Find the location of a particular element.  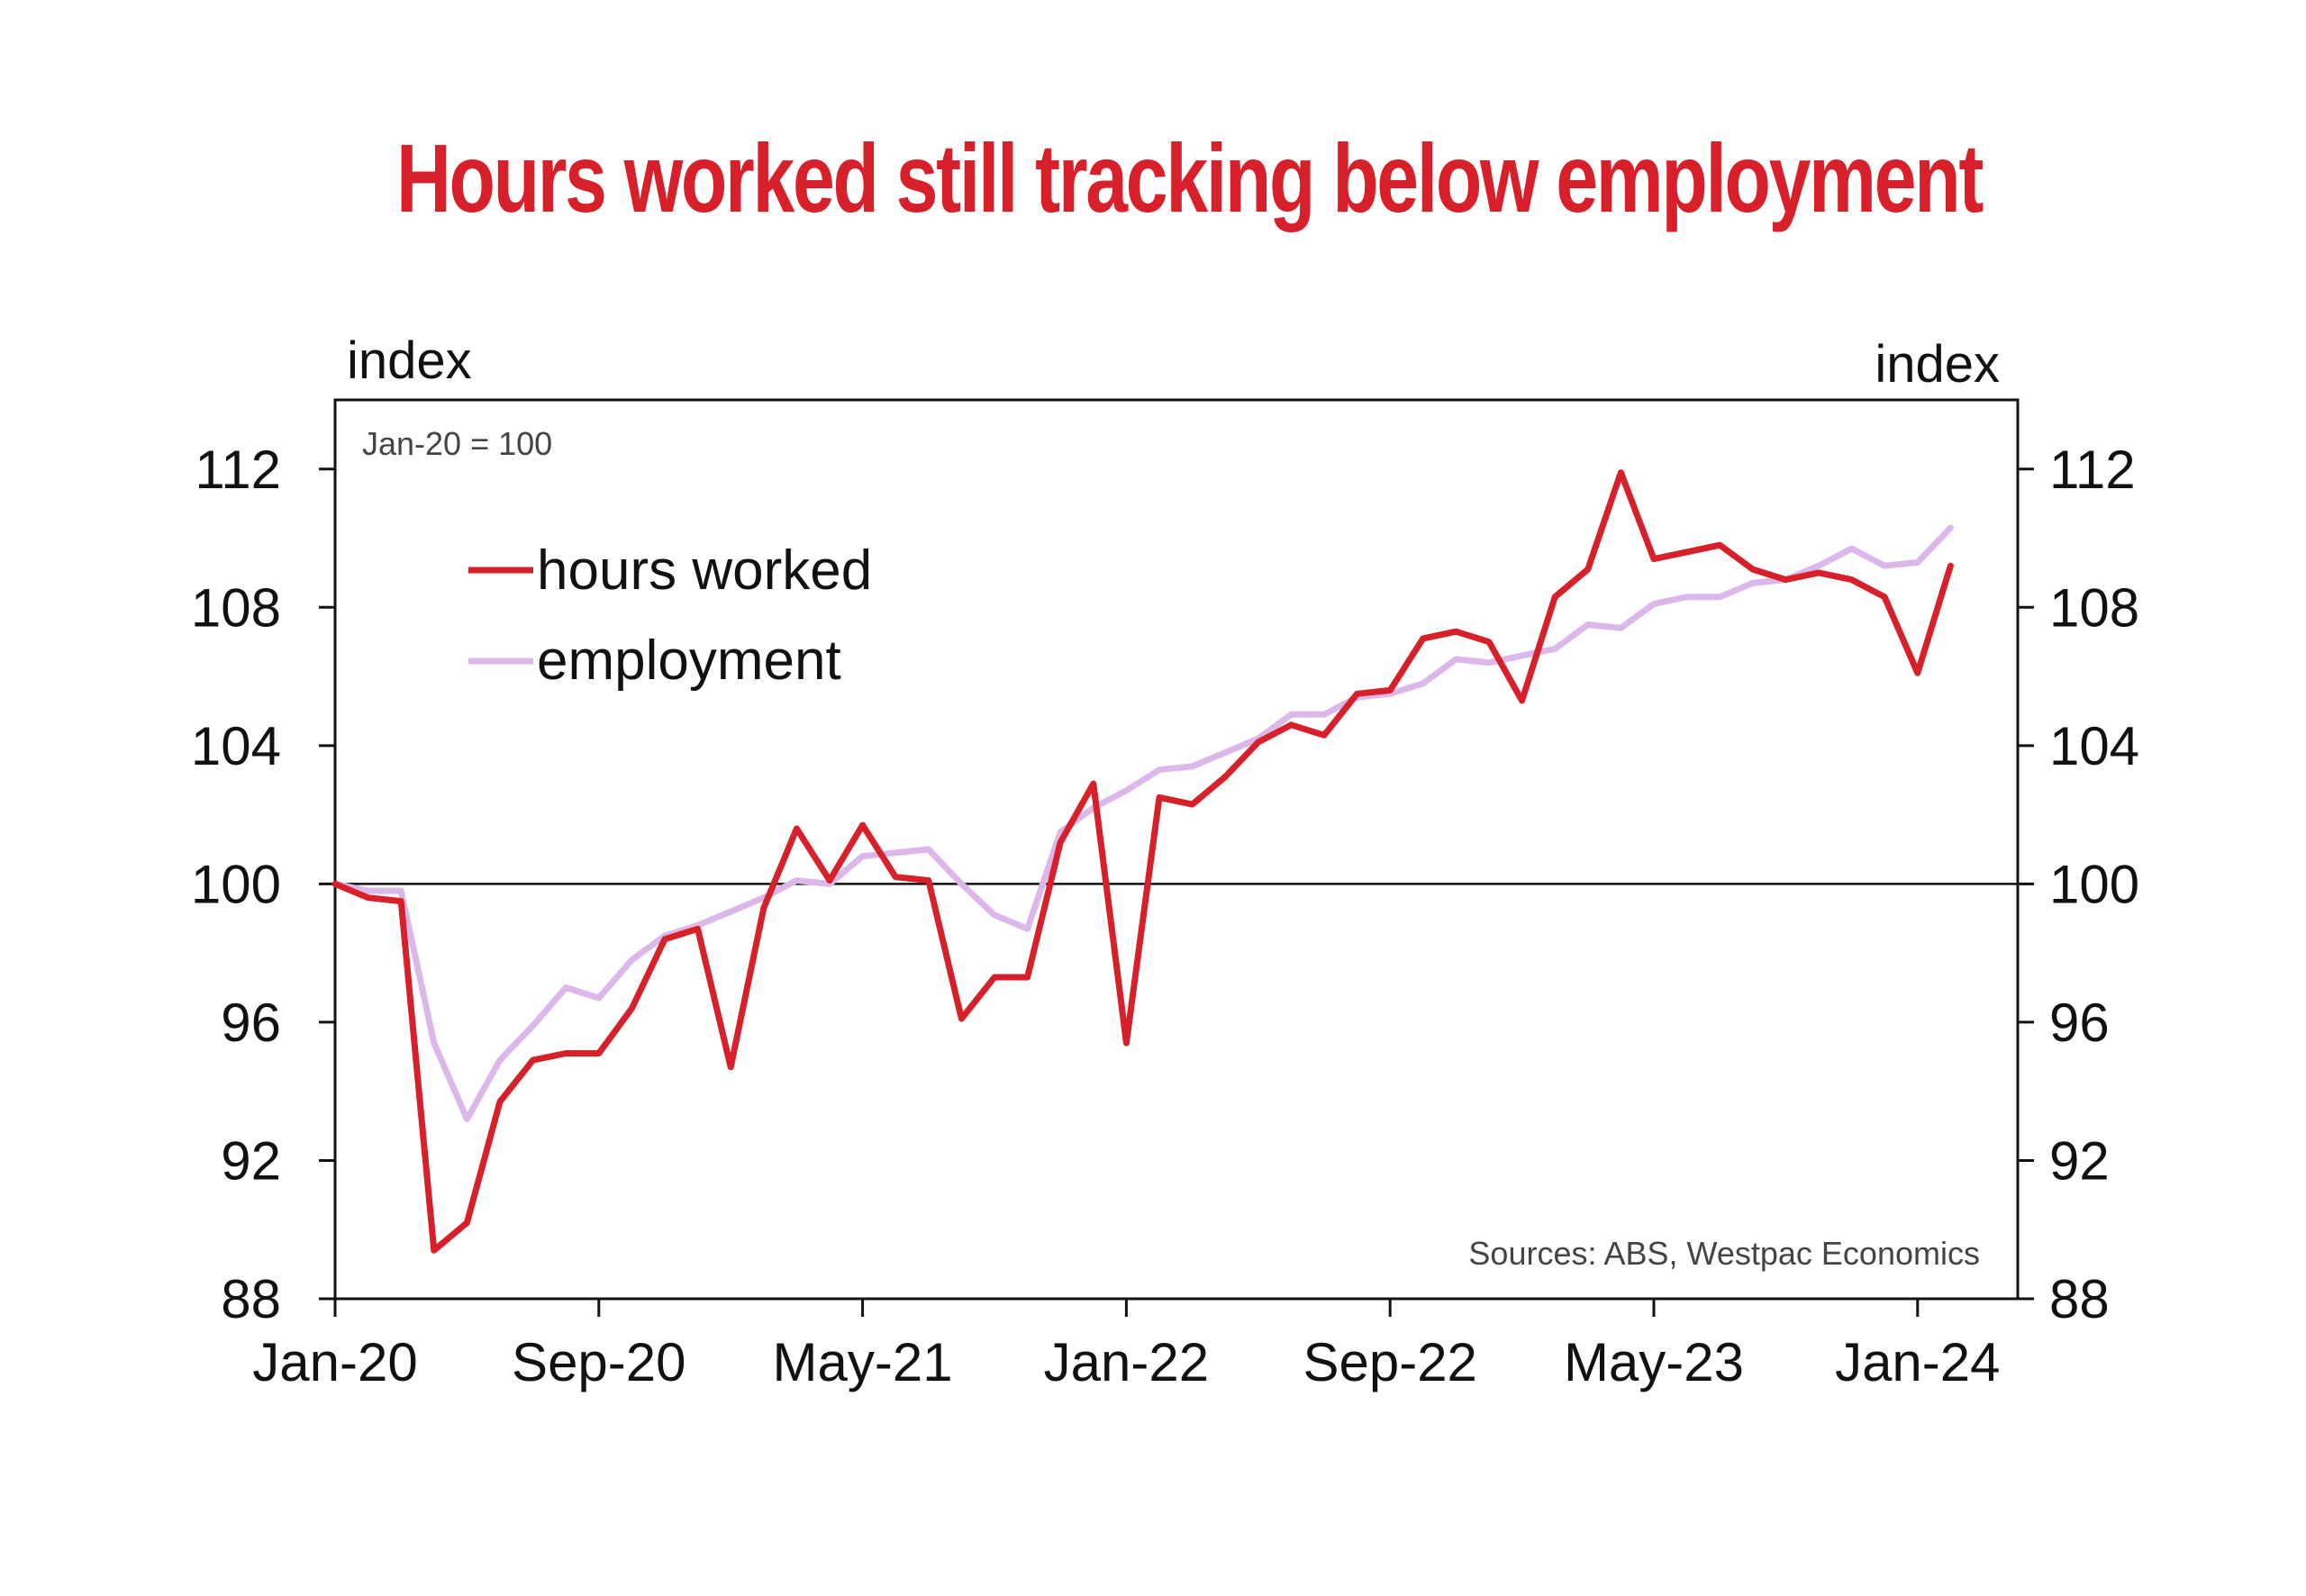

y-tick-label-left-108: 108 is located at coordinates (236, 607).